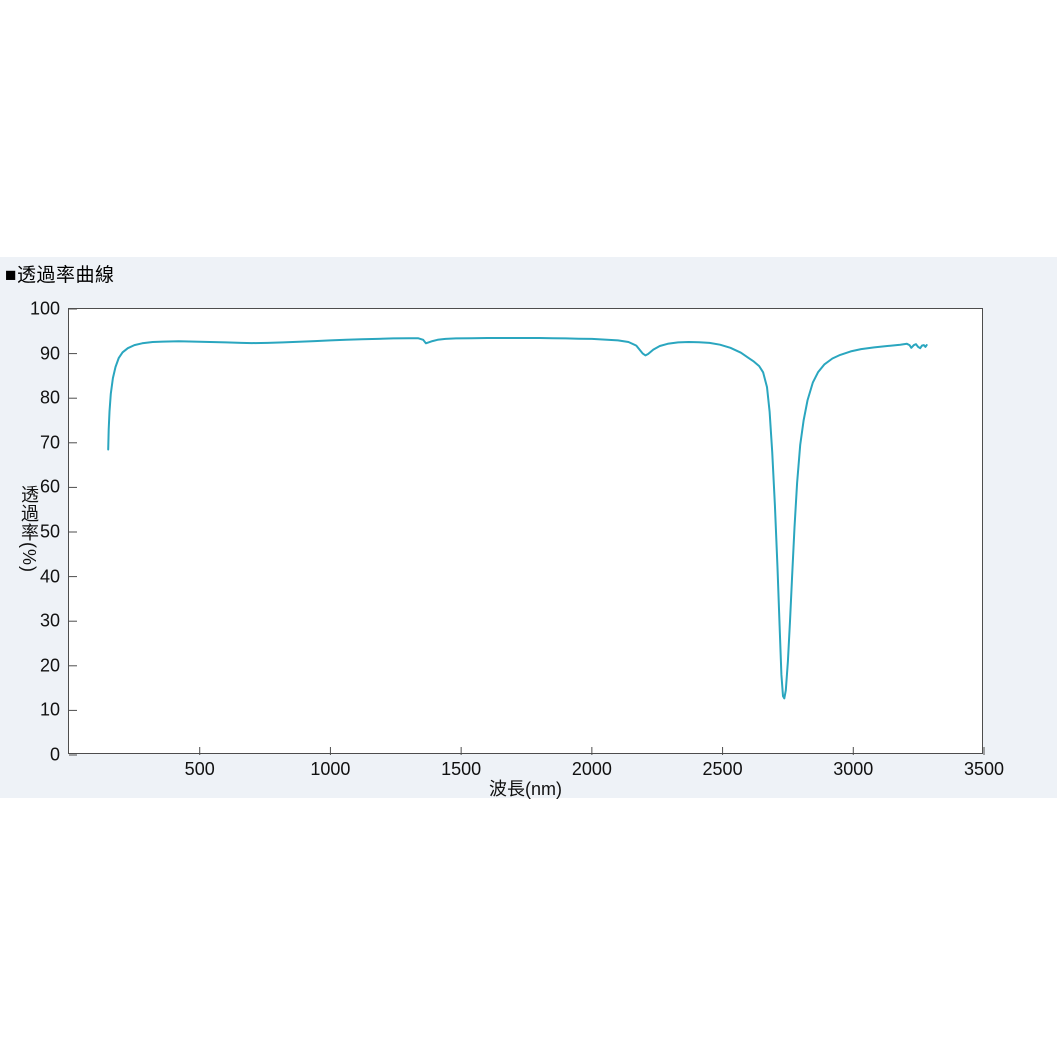 This screenshot has height=1057, width=1057. Describe the element at coordinates (525, 789) in the screenshot. I see `x-axis-title: 波長(nm)` at that location.